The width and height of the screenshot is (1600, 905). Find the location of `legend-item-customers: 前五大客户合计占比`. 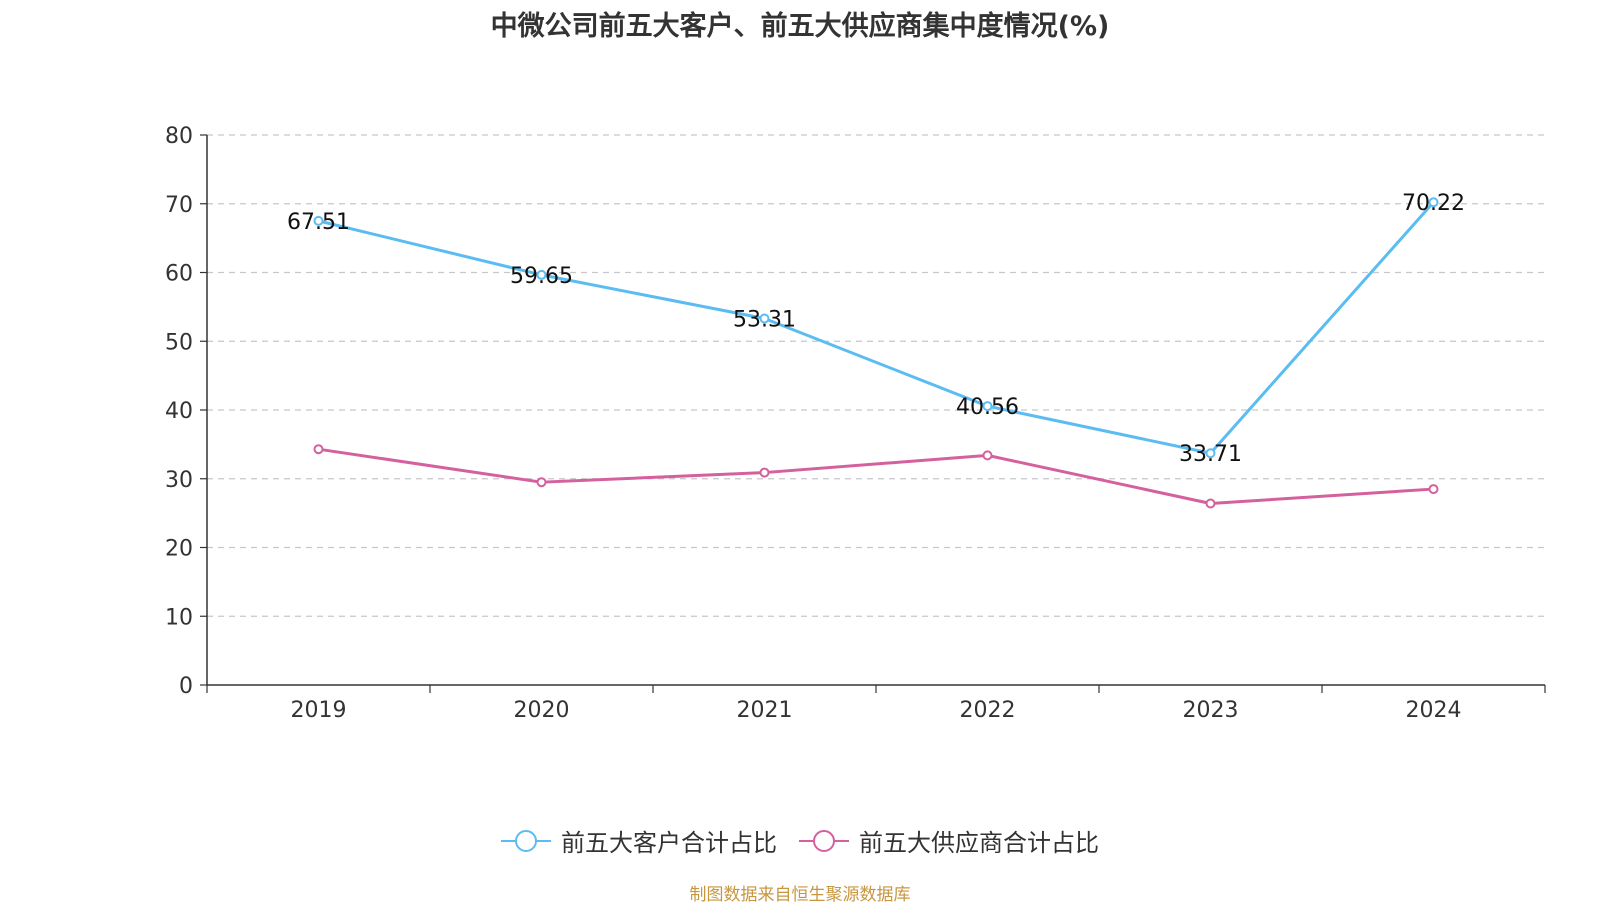

legend-item-customers: 前五大客户合计占比 is located at coordinates (639, 840).